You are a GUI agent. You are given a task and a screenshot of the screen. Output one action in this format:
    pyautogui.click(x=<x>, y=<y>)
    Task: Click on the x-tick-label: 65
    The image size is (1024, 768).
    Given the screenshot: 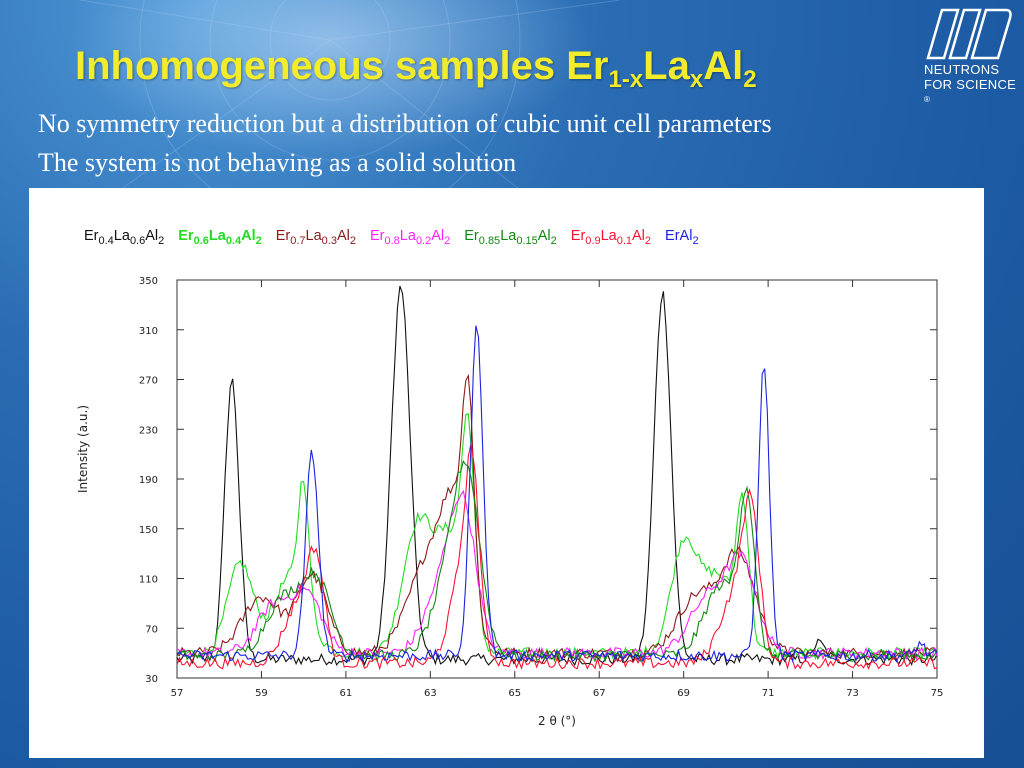 What is the action you would take?
    pyautogui.click(x=514, y=693)
    